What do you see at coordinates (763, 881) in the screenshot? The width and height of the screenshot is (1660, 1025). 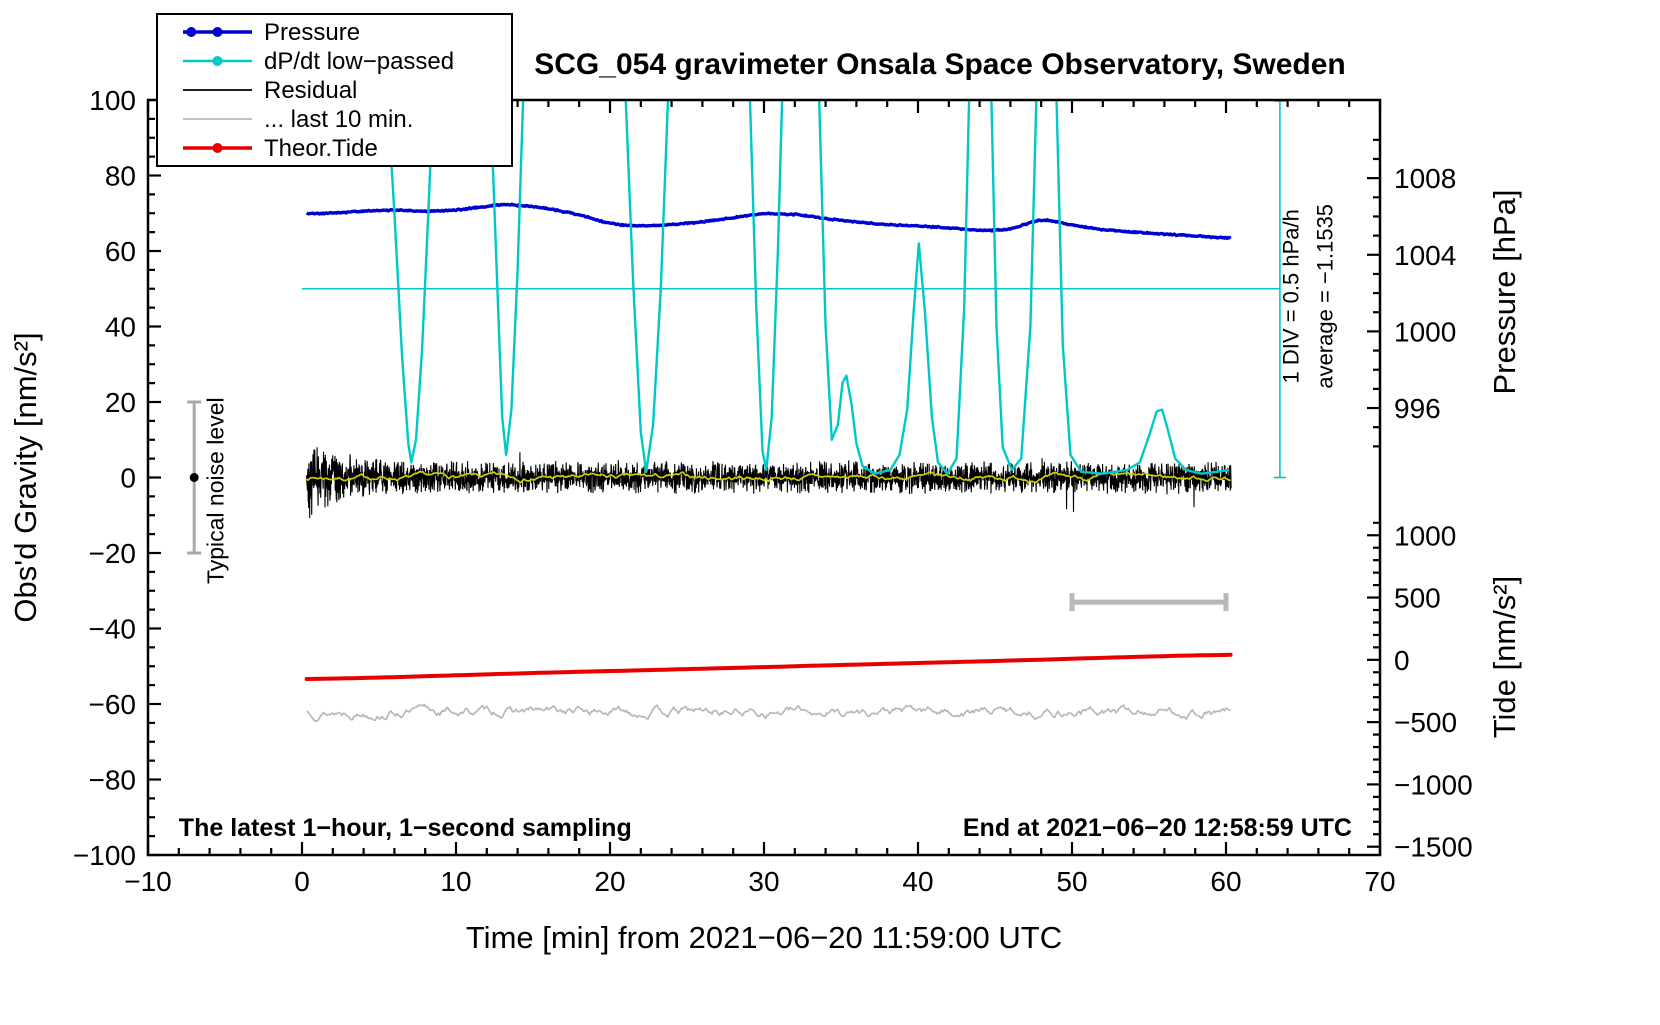 I see `x-tick-label: 30` at bounding box center [763, 881].